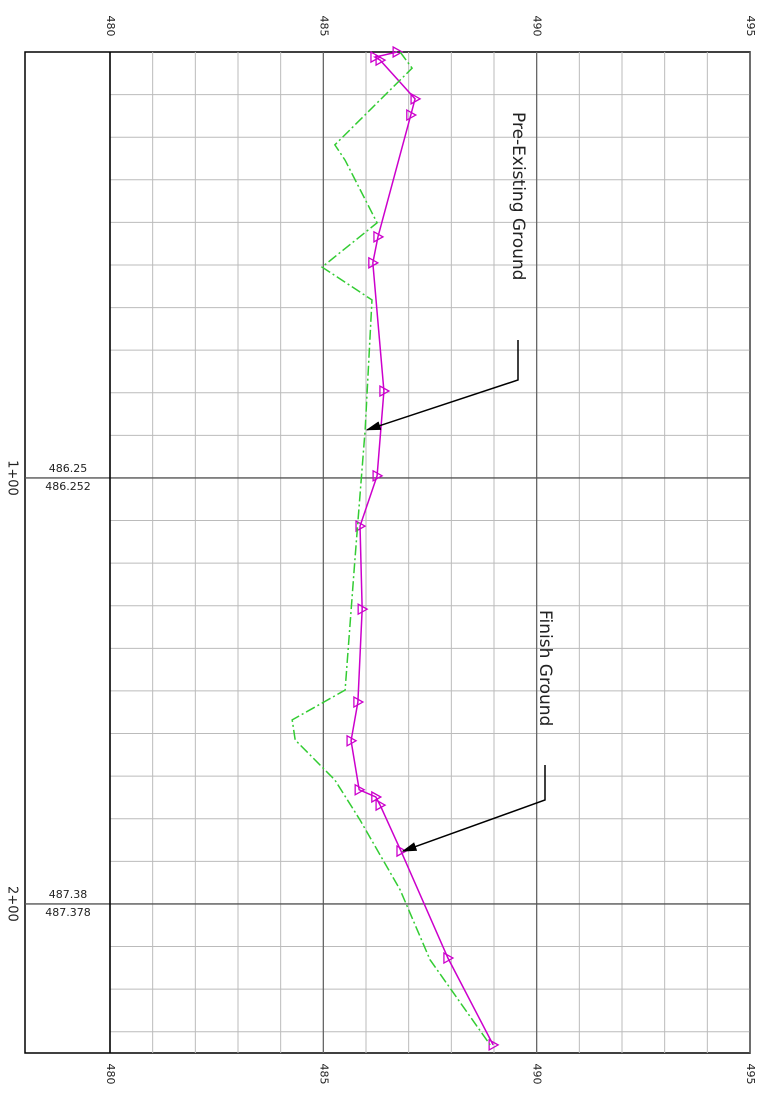 The height and width of the screenshot is (1098, 766). I want to click on station-elevation: 487.38, so click(68, 894).